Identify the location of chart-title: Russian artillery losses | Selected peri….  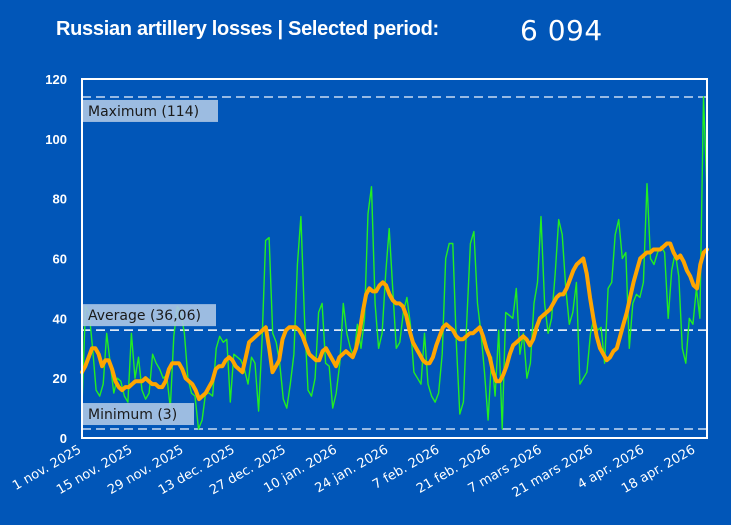
(247, 29).